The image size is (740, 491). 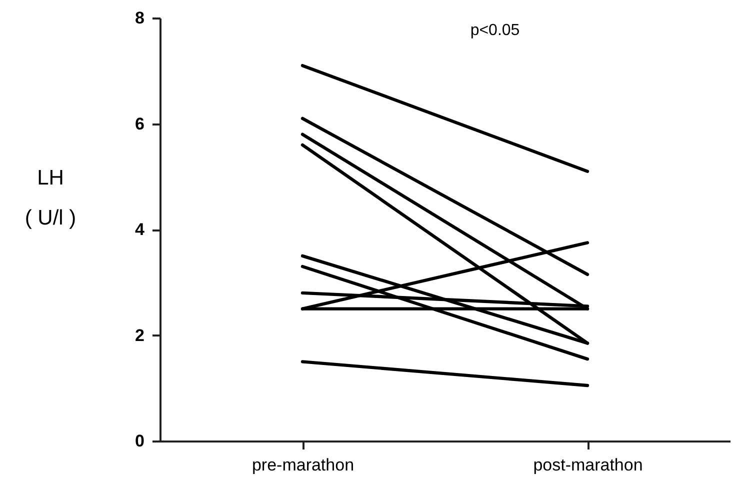 What do you see at coordinates (139, 124) in the screenshot?
I see `y-tick-label: 6` at bounding box center [139, 124].